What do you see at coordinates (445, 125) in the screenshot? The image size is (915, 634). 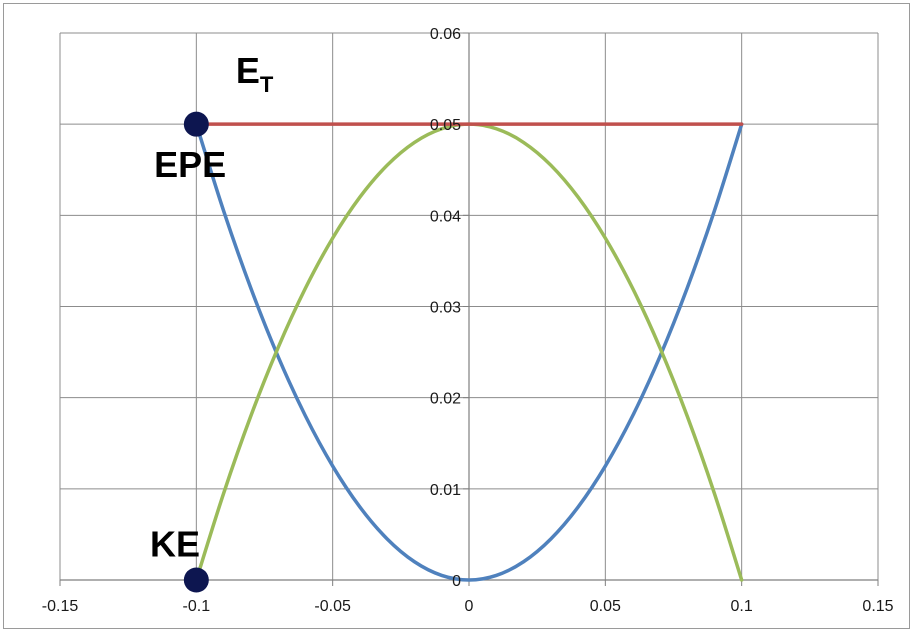 I see `y-tick-label: 0.05` at bounding box center [445, 125].